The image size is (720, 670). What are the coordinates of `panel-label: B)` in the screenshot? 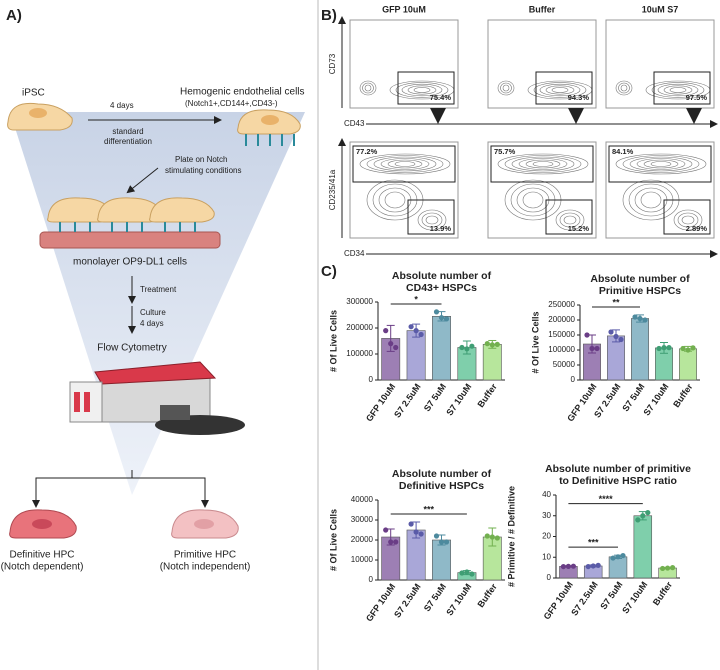 It's located at (329, 15).